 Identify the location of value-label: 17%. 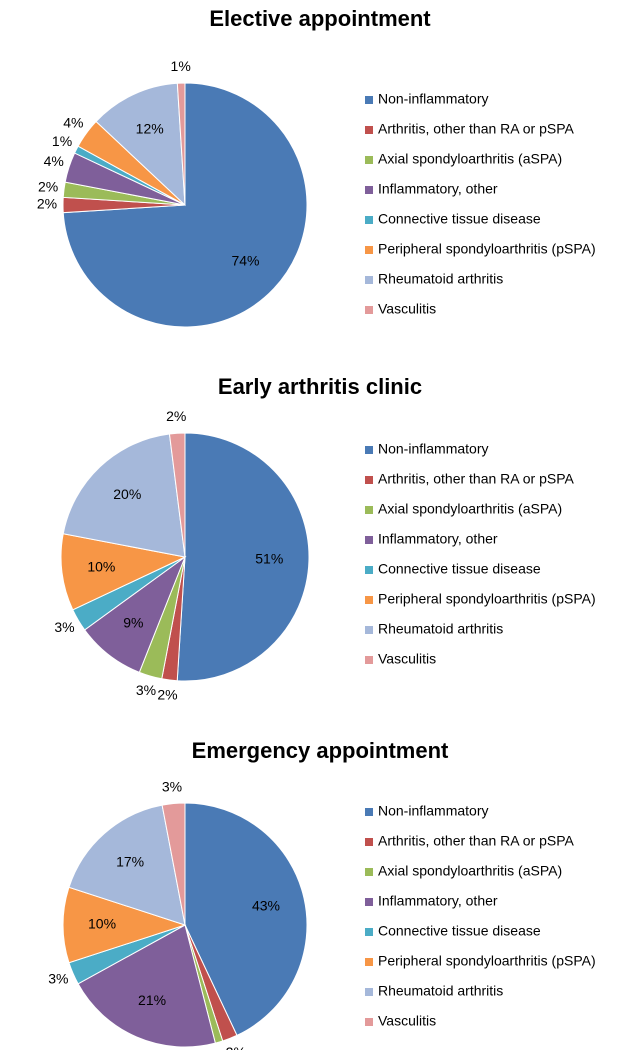
(130, 861).